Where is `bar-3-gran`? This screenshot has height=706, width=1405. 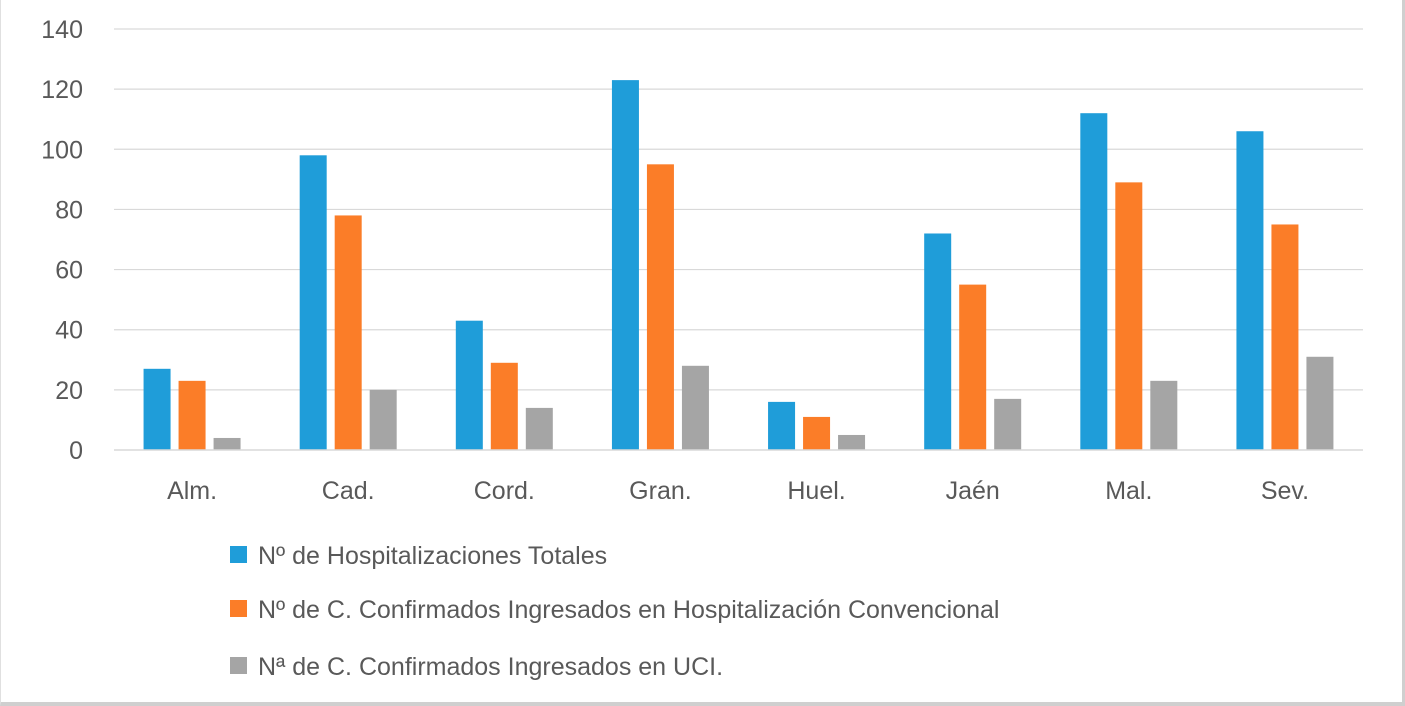 bar-3-gran is located at coordinates (695, 407).